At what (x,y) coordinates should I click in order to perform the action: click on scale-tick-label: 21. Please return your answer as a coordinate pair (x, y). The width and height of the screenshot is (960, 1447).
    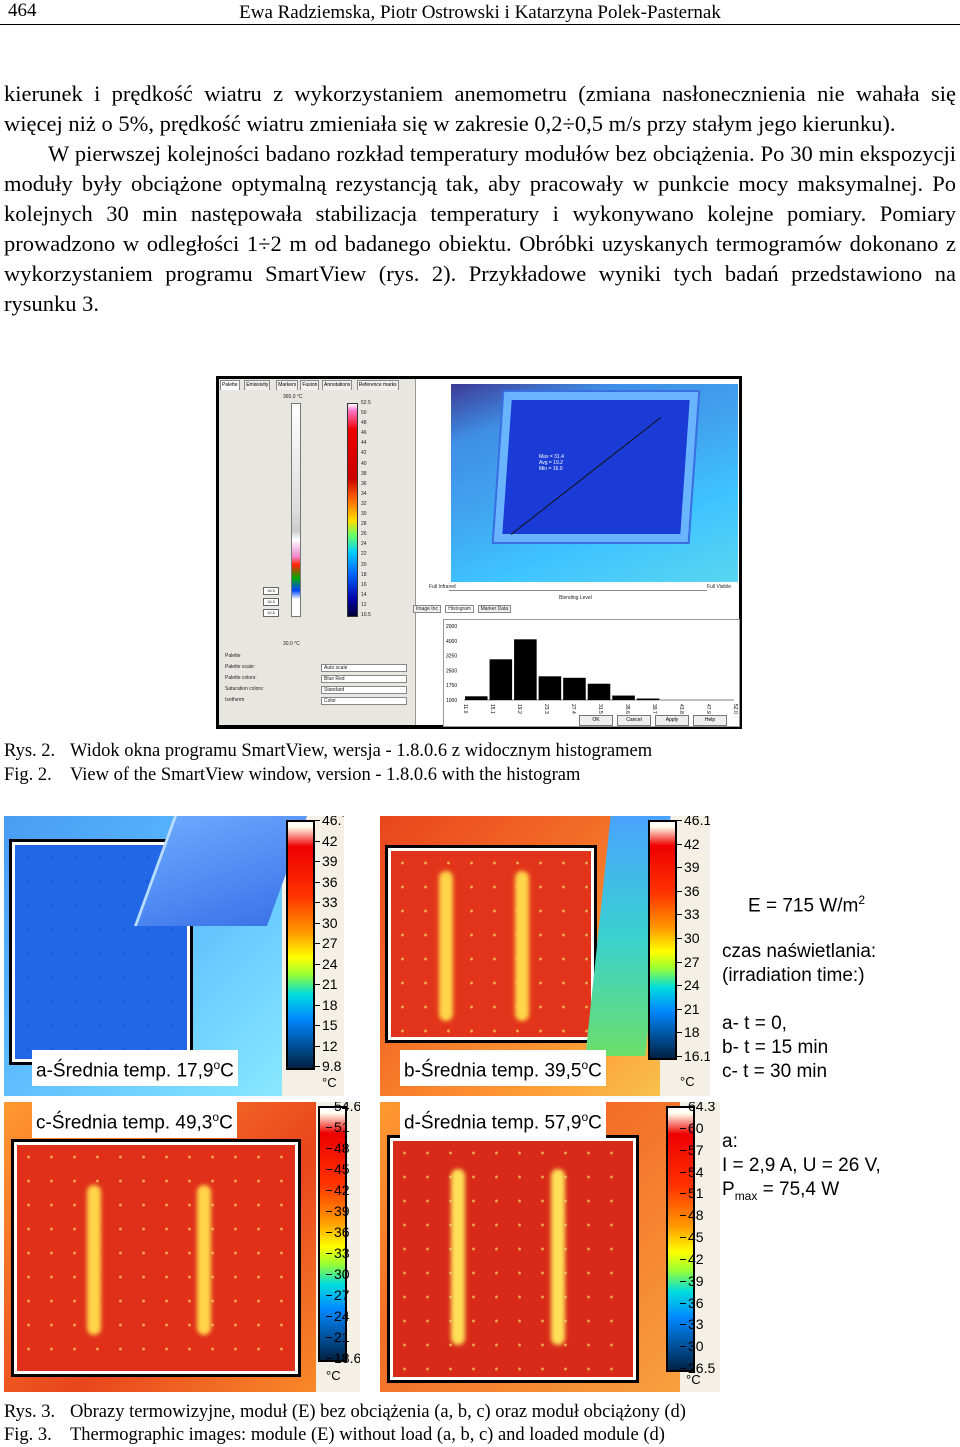
    Looking at the image, I should click on (330, 984).